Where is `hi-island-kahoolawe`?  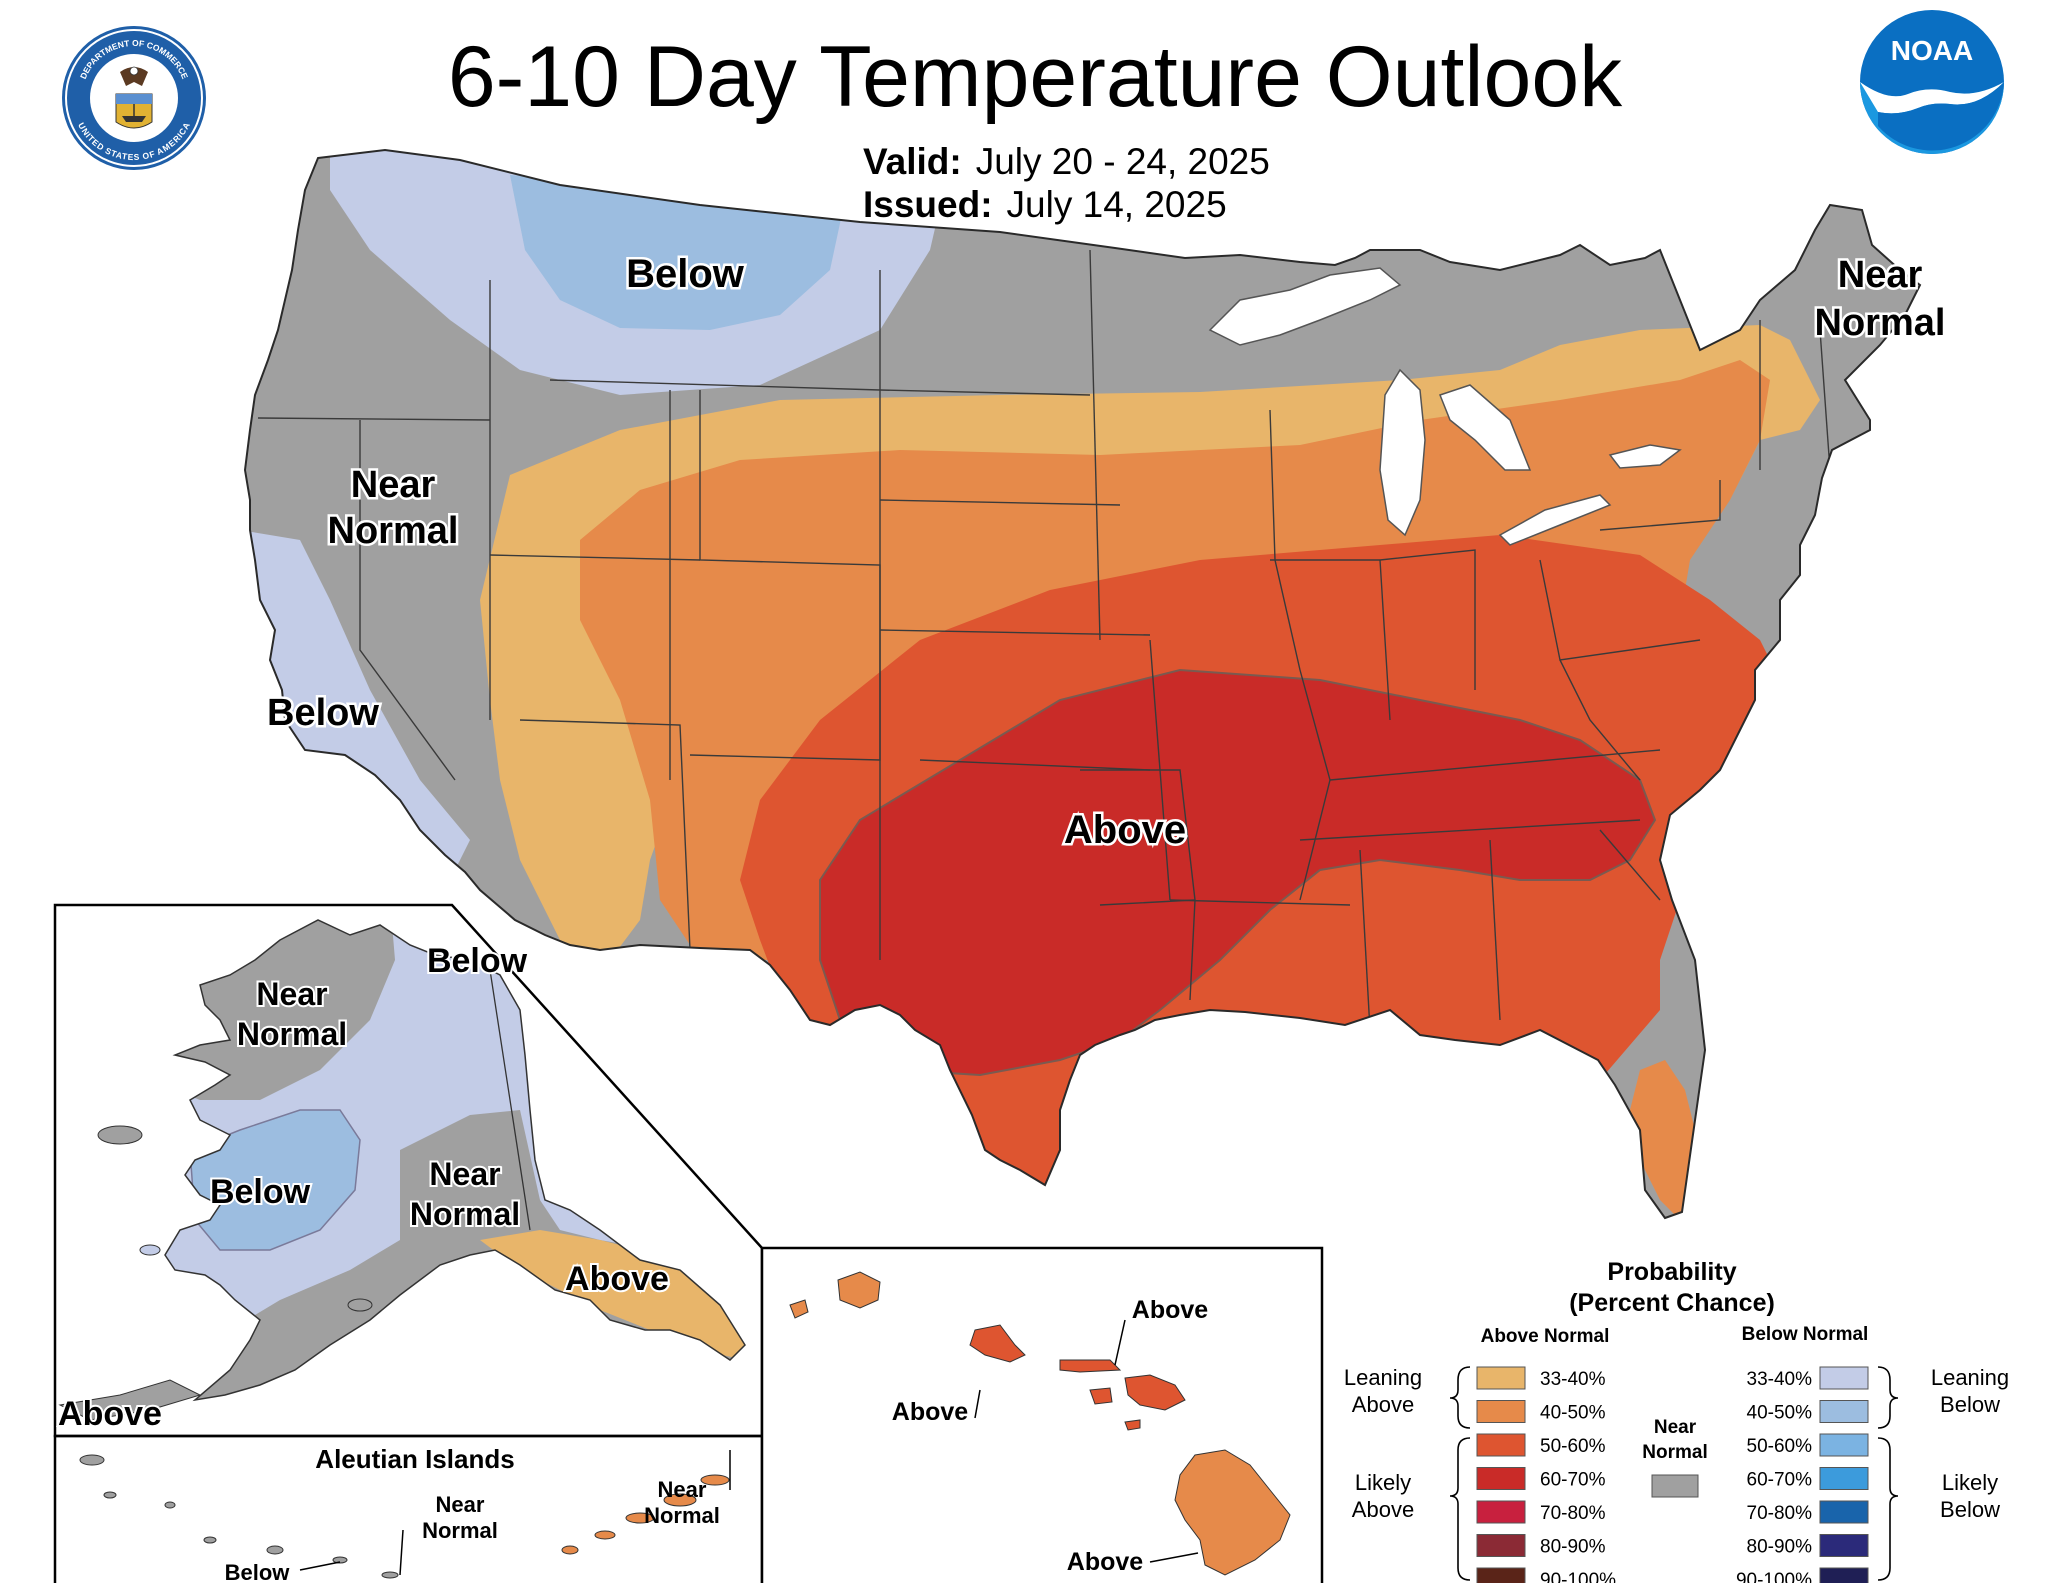 hi-island-kahoolawe is located at coordinates (1132, 1425).